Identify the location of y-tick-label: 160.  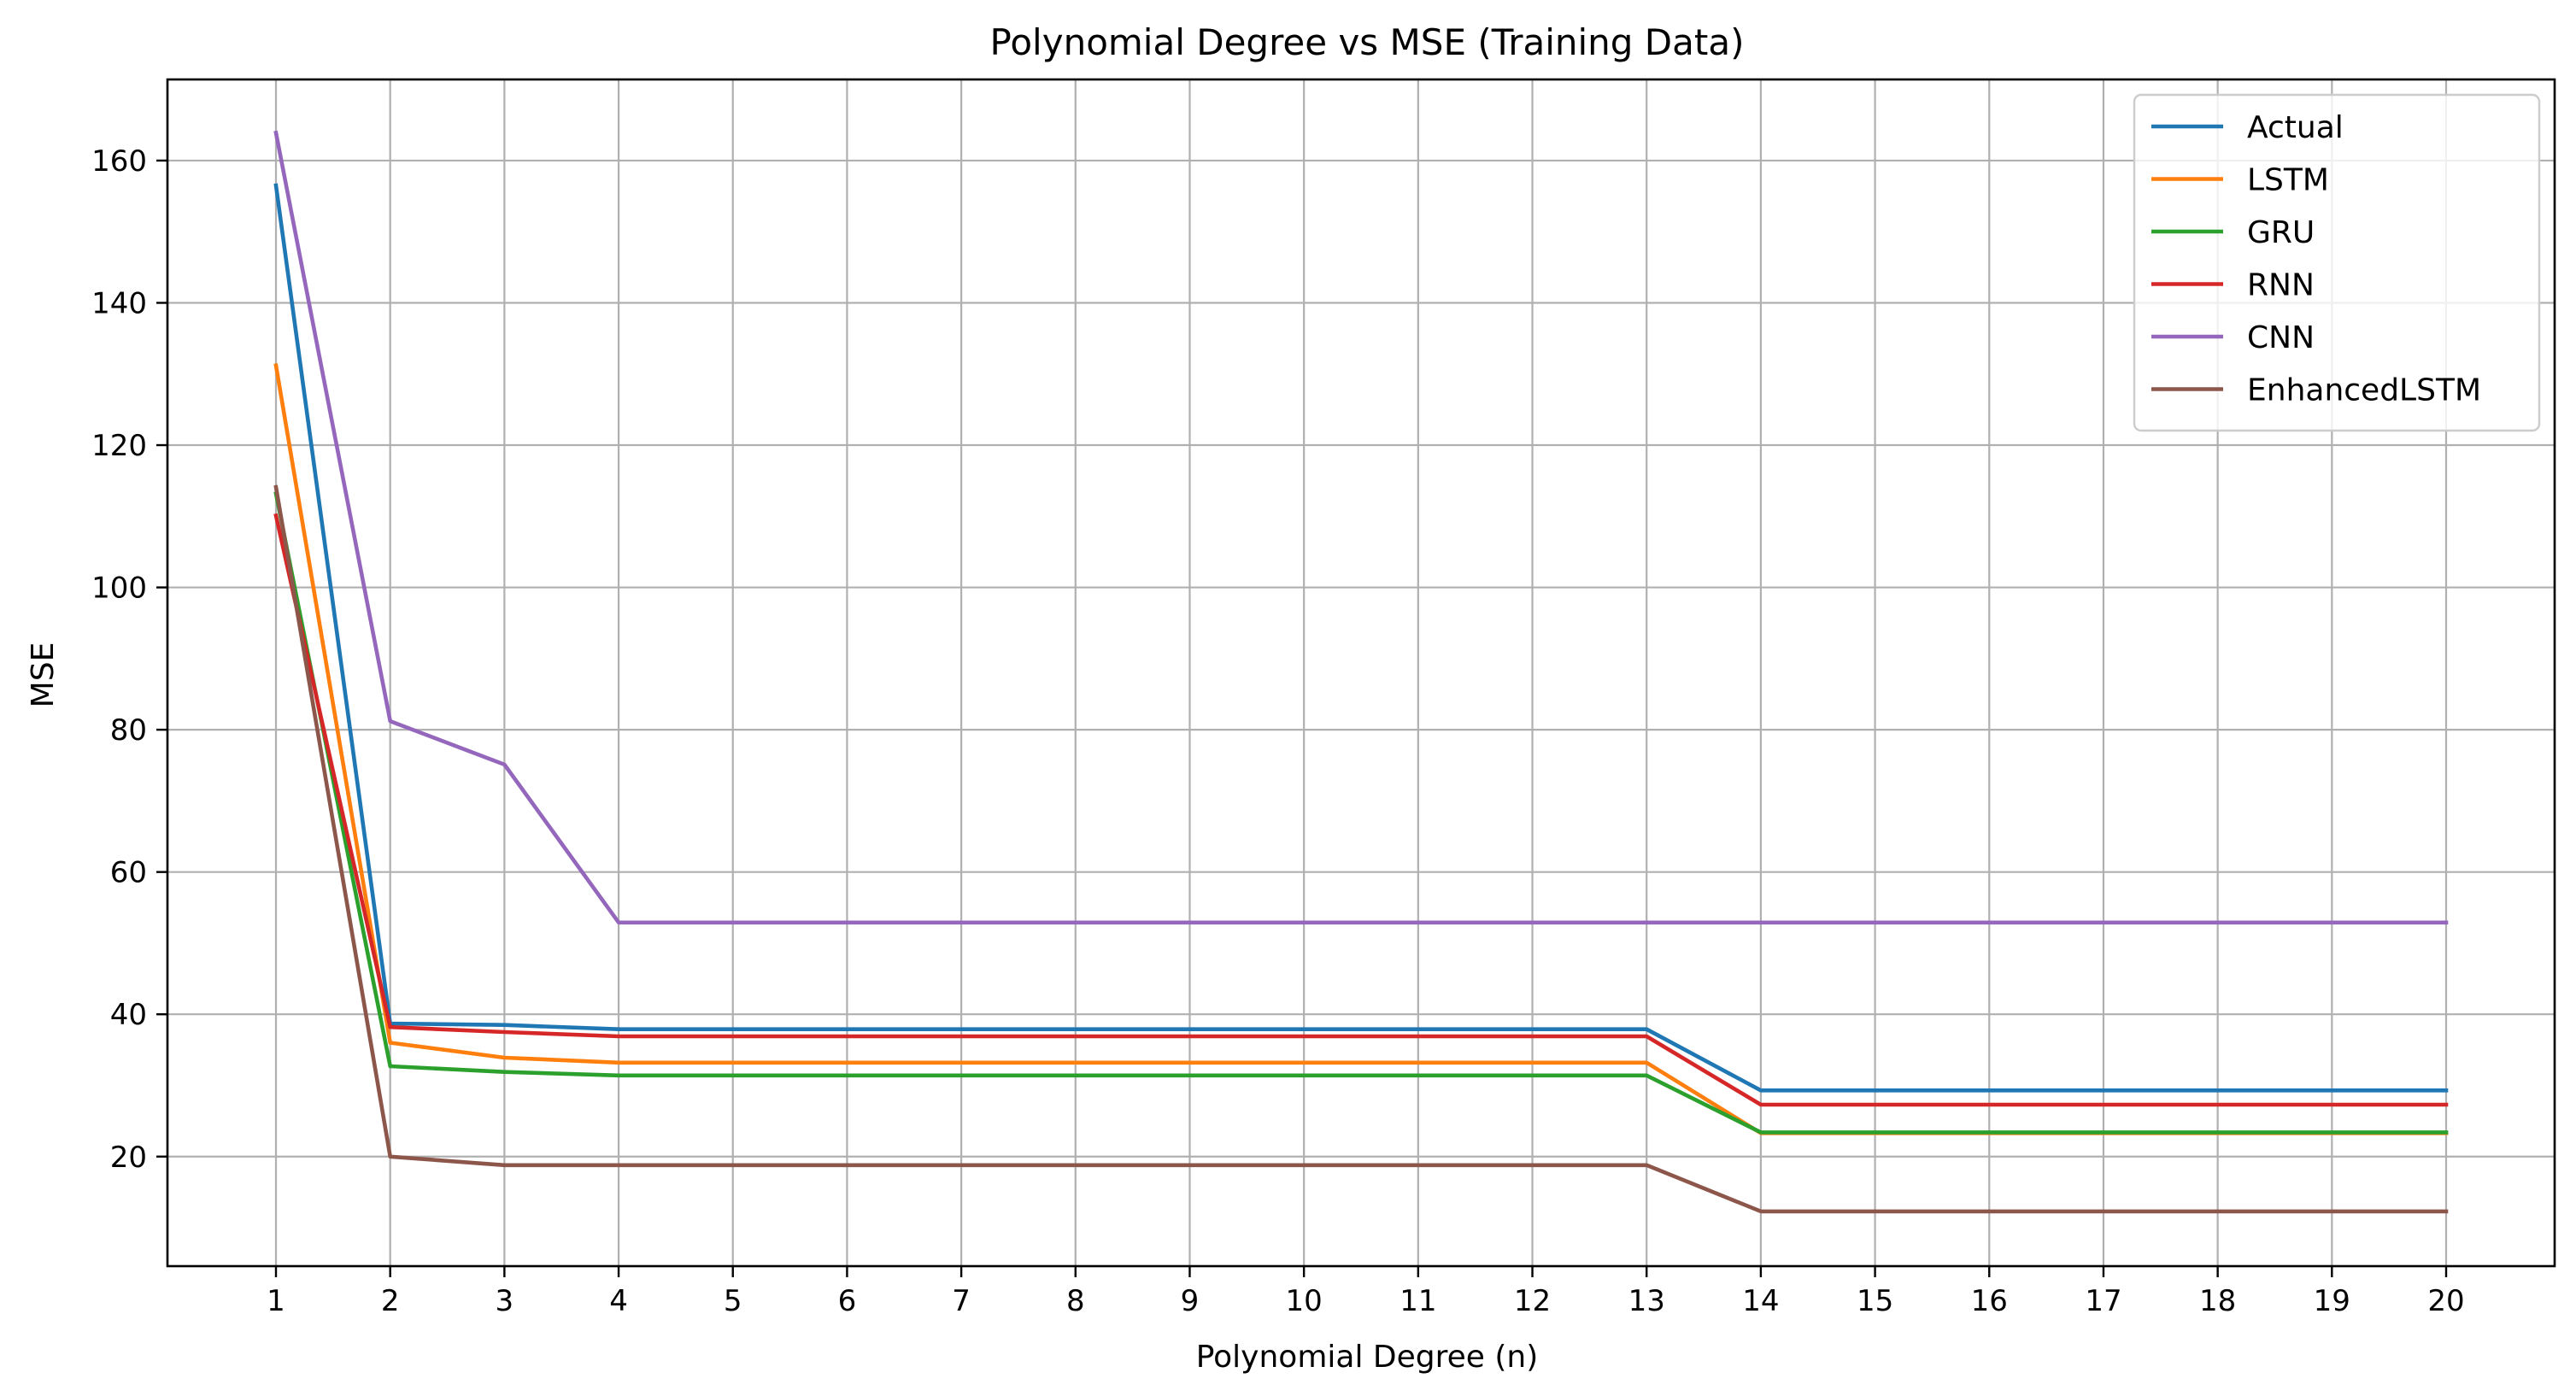
(119, 161).